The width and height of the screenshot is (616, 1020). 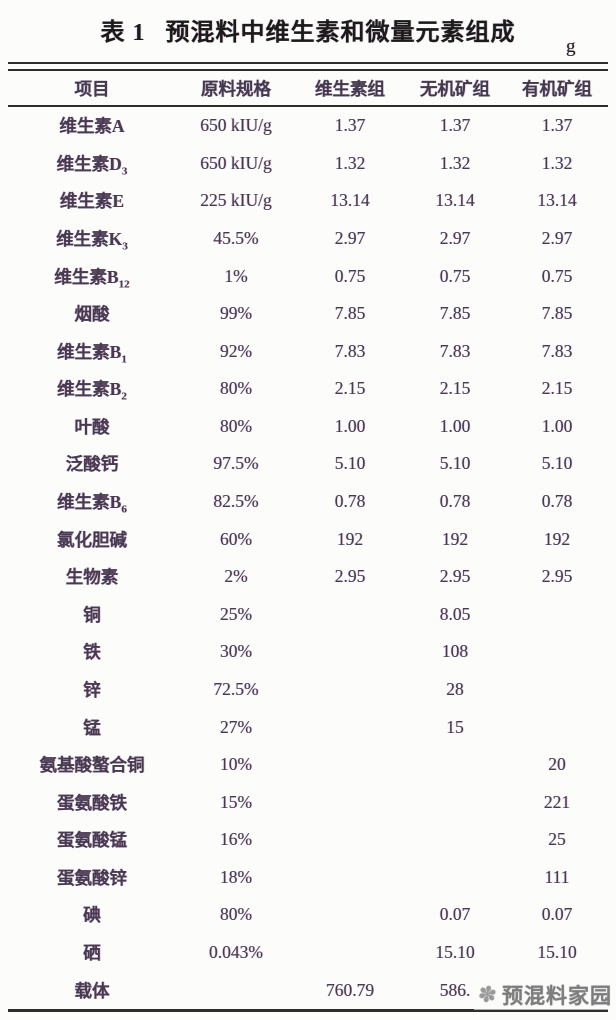 What do you see at coordinates (308, 652) in the screenshot?
I see `table-row: 铁 30% 108` at bounding box center [308, 652].